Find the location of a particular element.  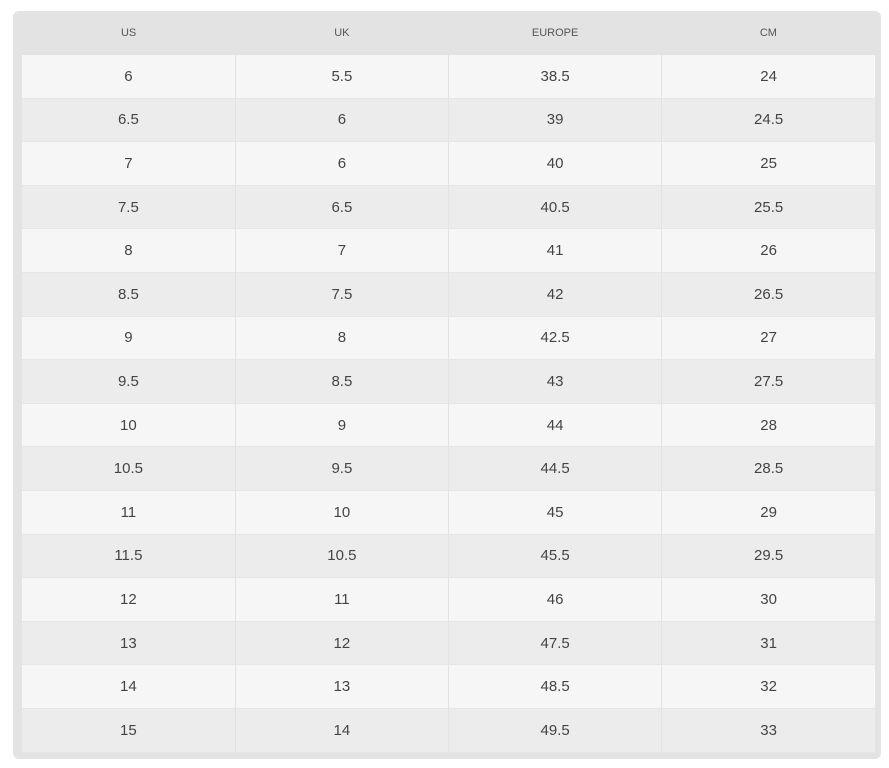

cell-us: 11 is located at coordinates (129, 512).